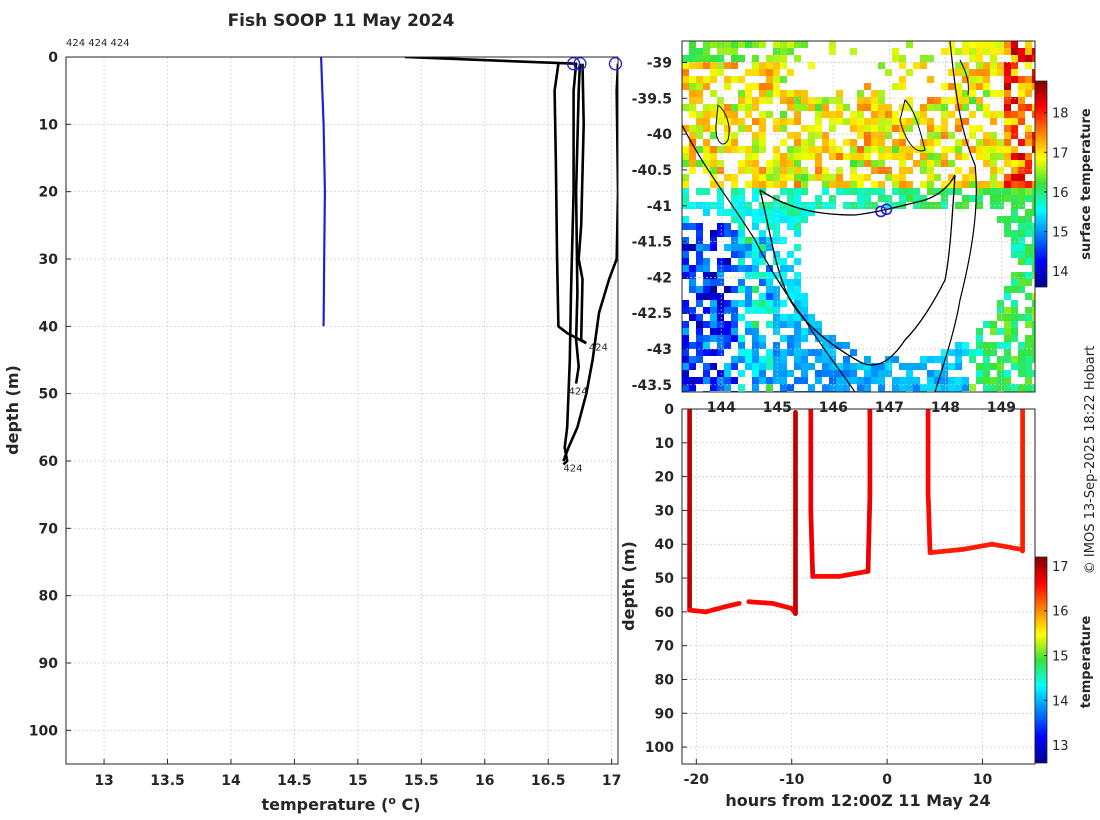  Describe the element at coordinates (580, 64) in the screenshot. I see `surface-marker` at that location.